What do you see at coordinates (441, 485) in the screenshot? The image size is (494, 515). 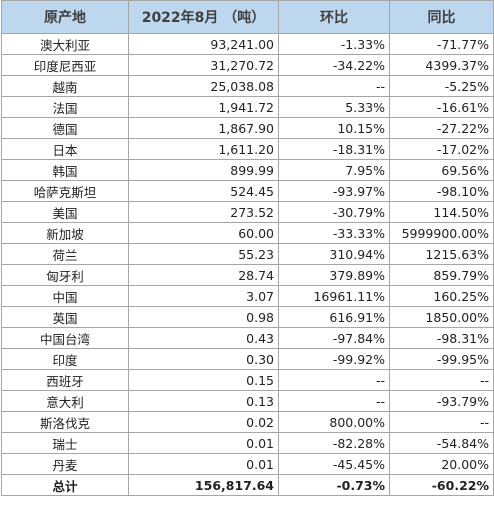 I see `total-yoy: -60.22%` at bounding box center [441, 485].